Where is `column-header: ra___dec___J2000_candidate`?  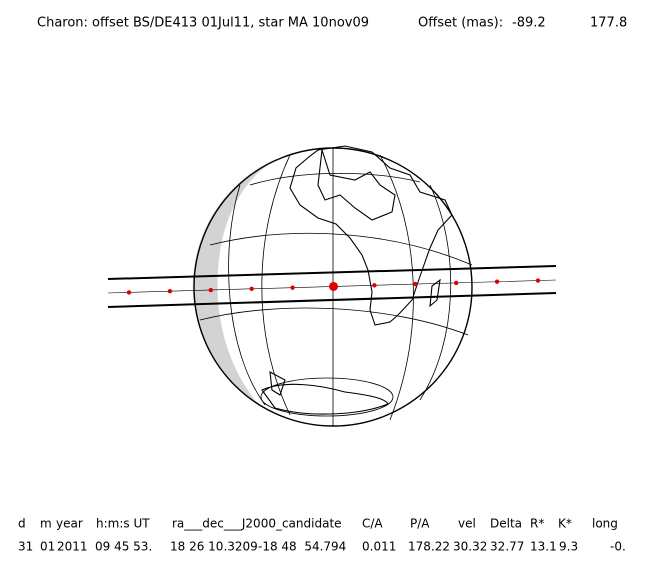
column-header: ra___dec___J2000_candidate is located at coordinates (257, 524).